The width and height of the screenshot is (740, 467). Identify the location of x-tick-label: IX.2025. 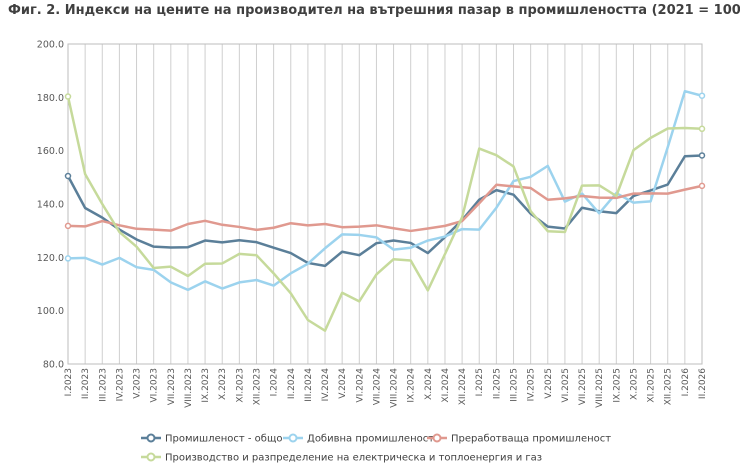
(617, 385).